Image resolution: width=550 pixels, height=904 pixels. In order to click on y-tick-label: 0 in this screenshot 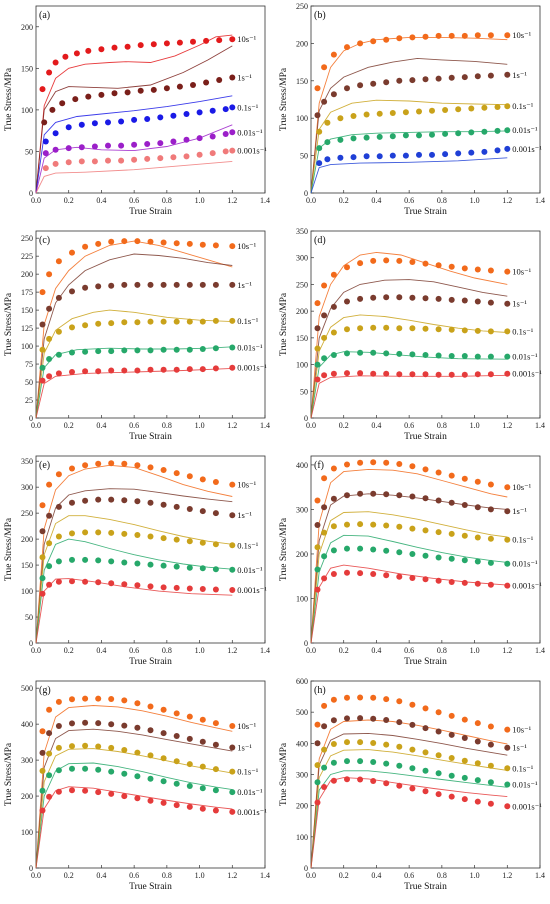, I will do `click(31, 868)`.